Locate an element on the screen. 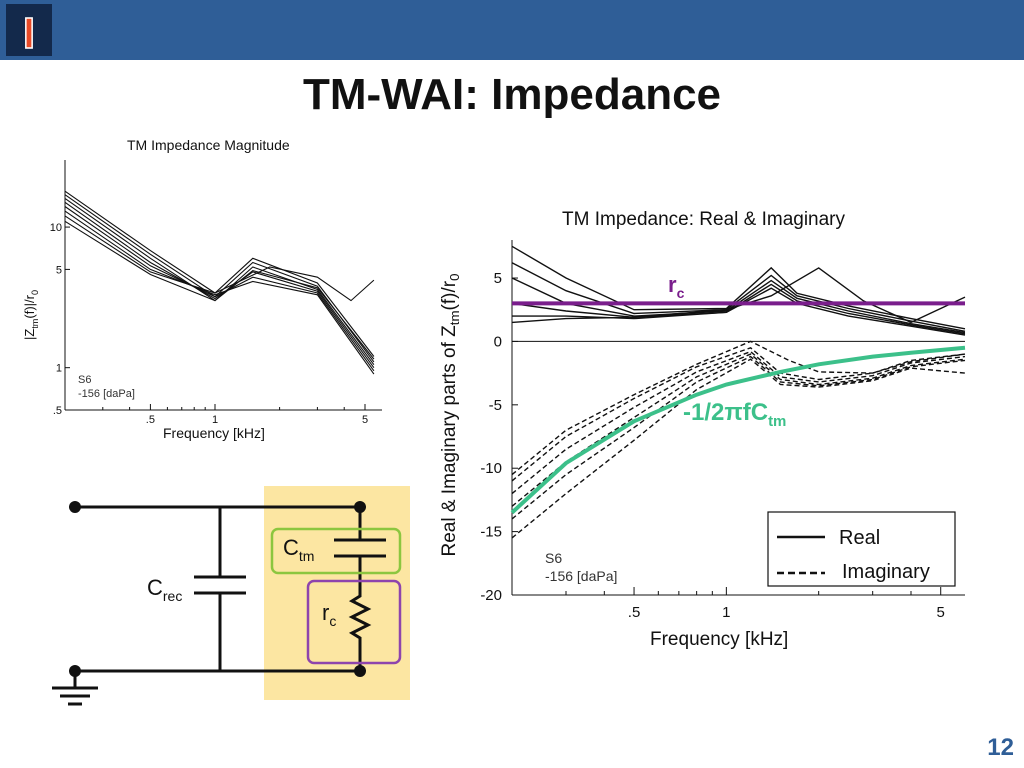 This screenshot has height=768, width=1024. magnitude-y-axis-label: |Ztm(f)|/r0 is located at coordinates (31, 315).